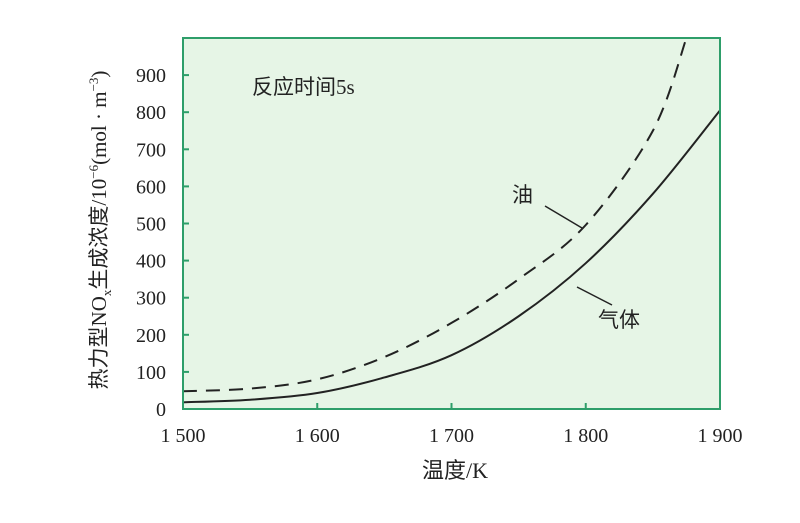  Describe the element at coordinates (522, 195) in the screenshot. I see `series-label-oil: 油` at that location.